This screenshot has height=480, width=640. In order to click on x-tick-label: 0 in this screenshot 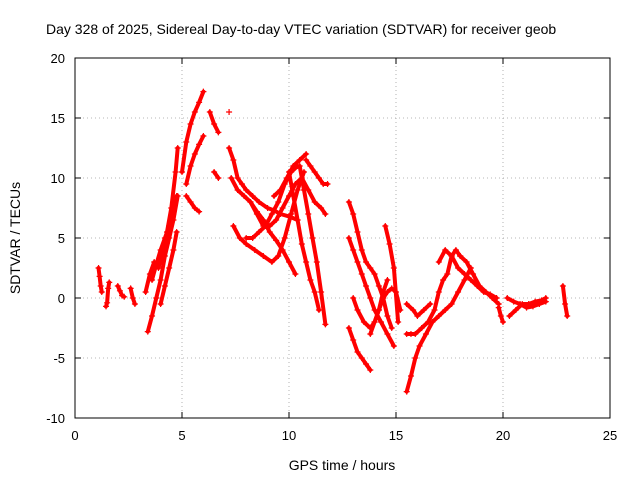, I will do `click(74, 435)`.